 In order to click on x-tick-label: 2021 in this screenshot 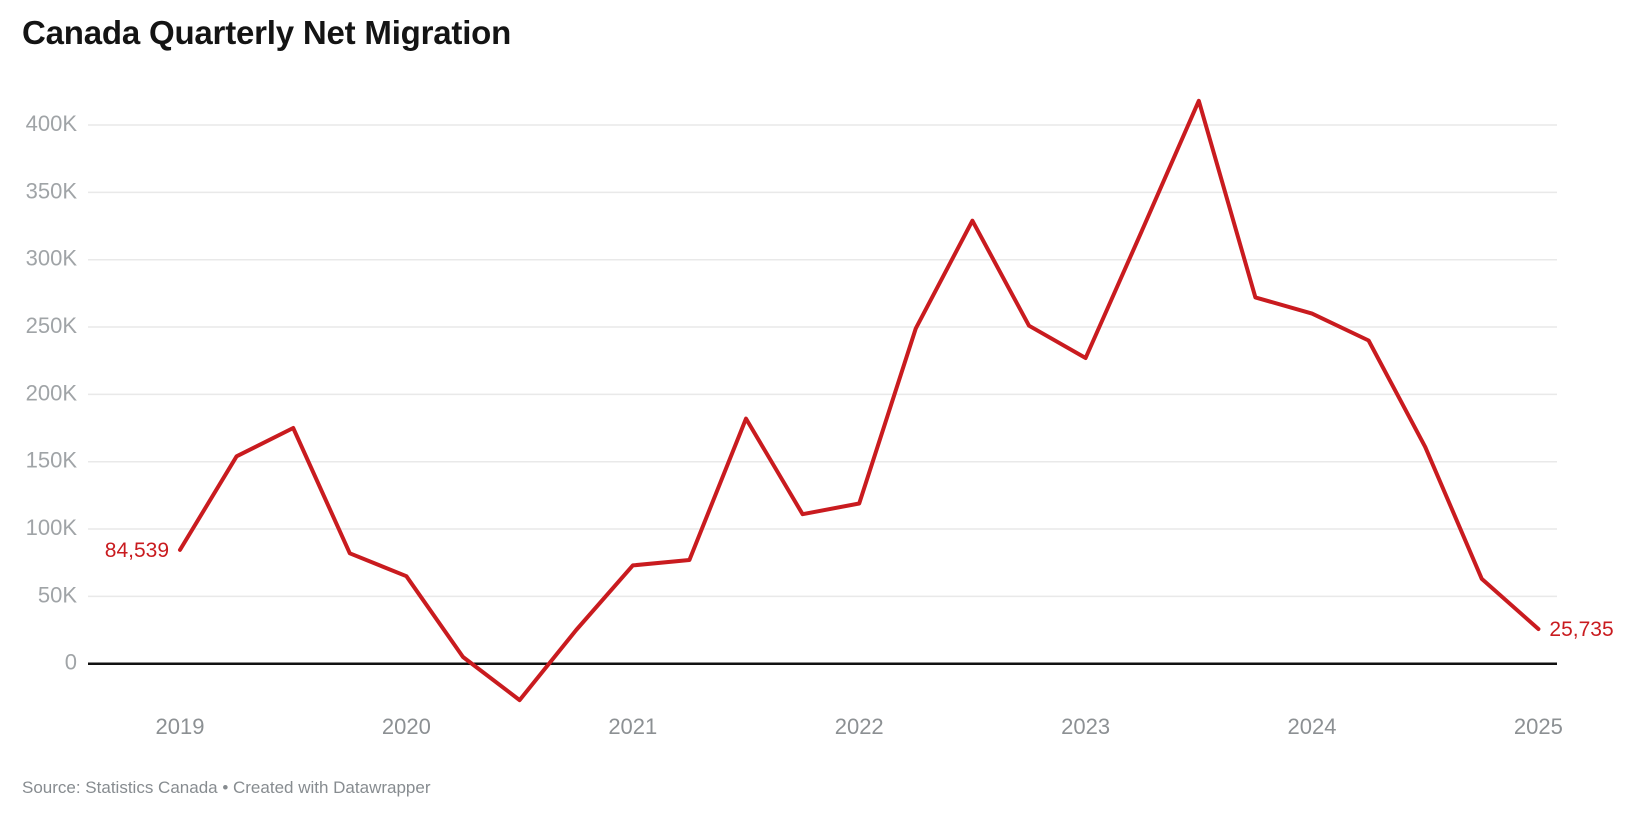, I will do `click(632, 726)`.